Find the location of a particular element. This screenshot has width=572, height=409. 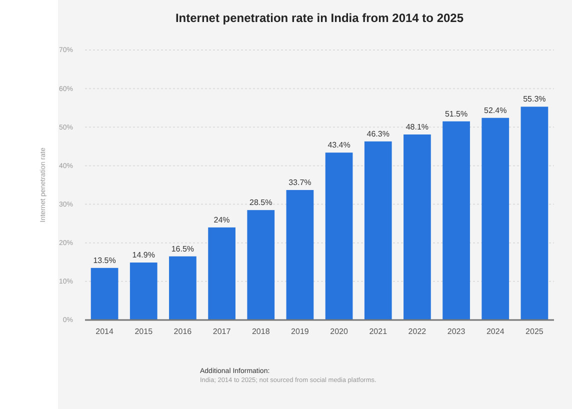

x-tick-label: 2014 is located at coordinates (105, 331).